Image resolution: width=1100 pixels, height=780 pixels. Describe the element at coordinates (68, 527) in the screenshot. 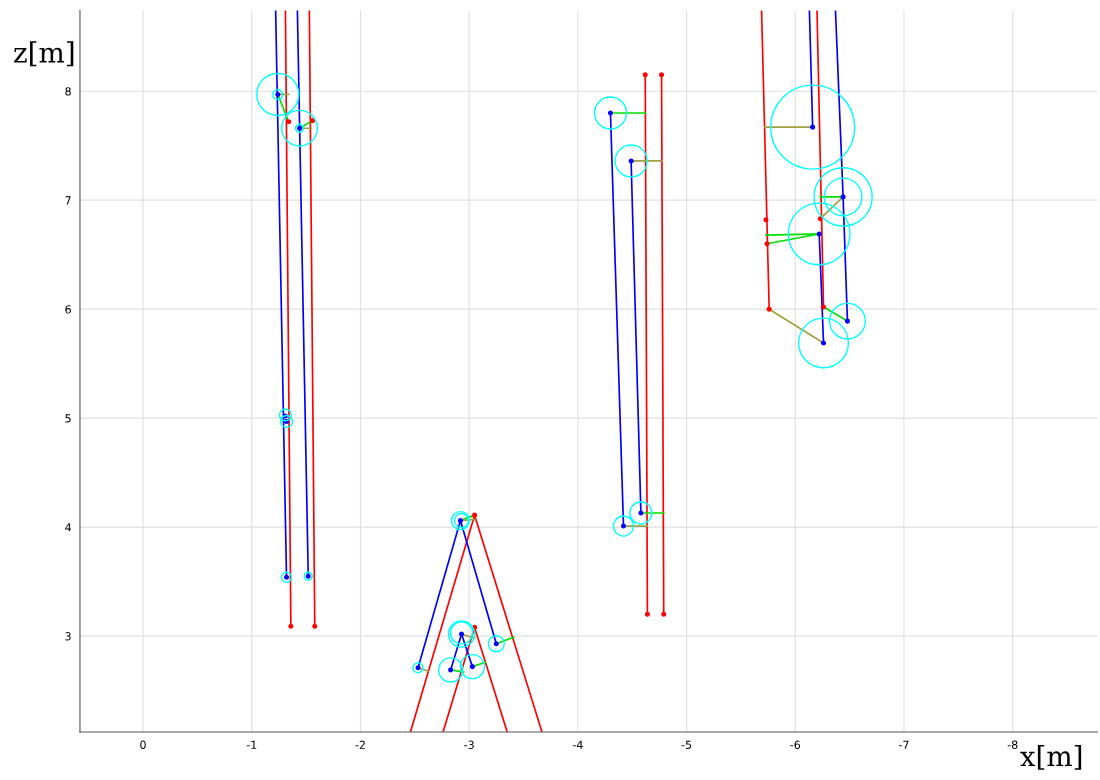

I see `y-tick-label: 4` at that location.